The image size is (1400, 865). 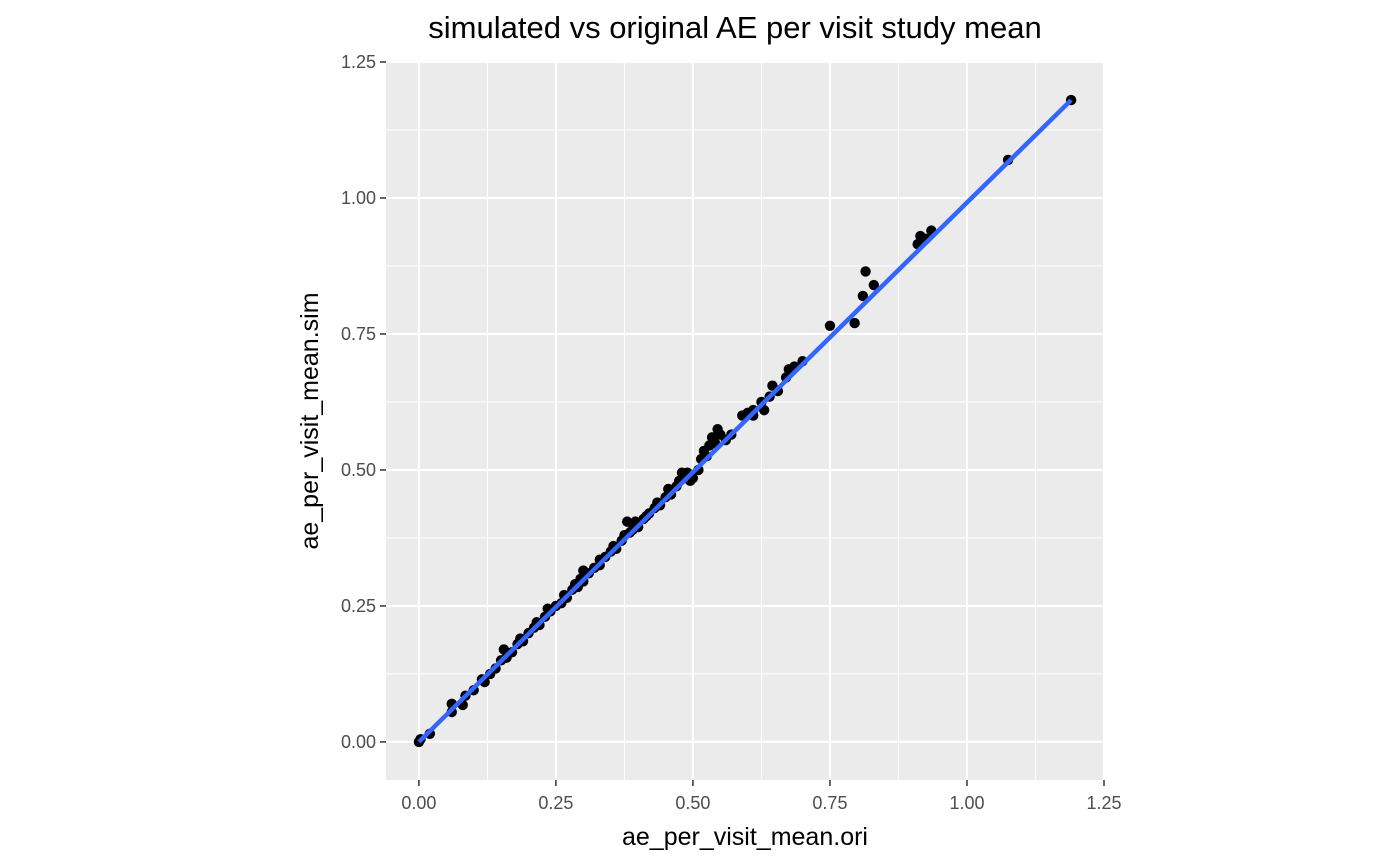 What do you see at coordinates (1103, 803) in the screenshot?
I see `x-tick-label: 1.25` at bounding box center [1103, 803].